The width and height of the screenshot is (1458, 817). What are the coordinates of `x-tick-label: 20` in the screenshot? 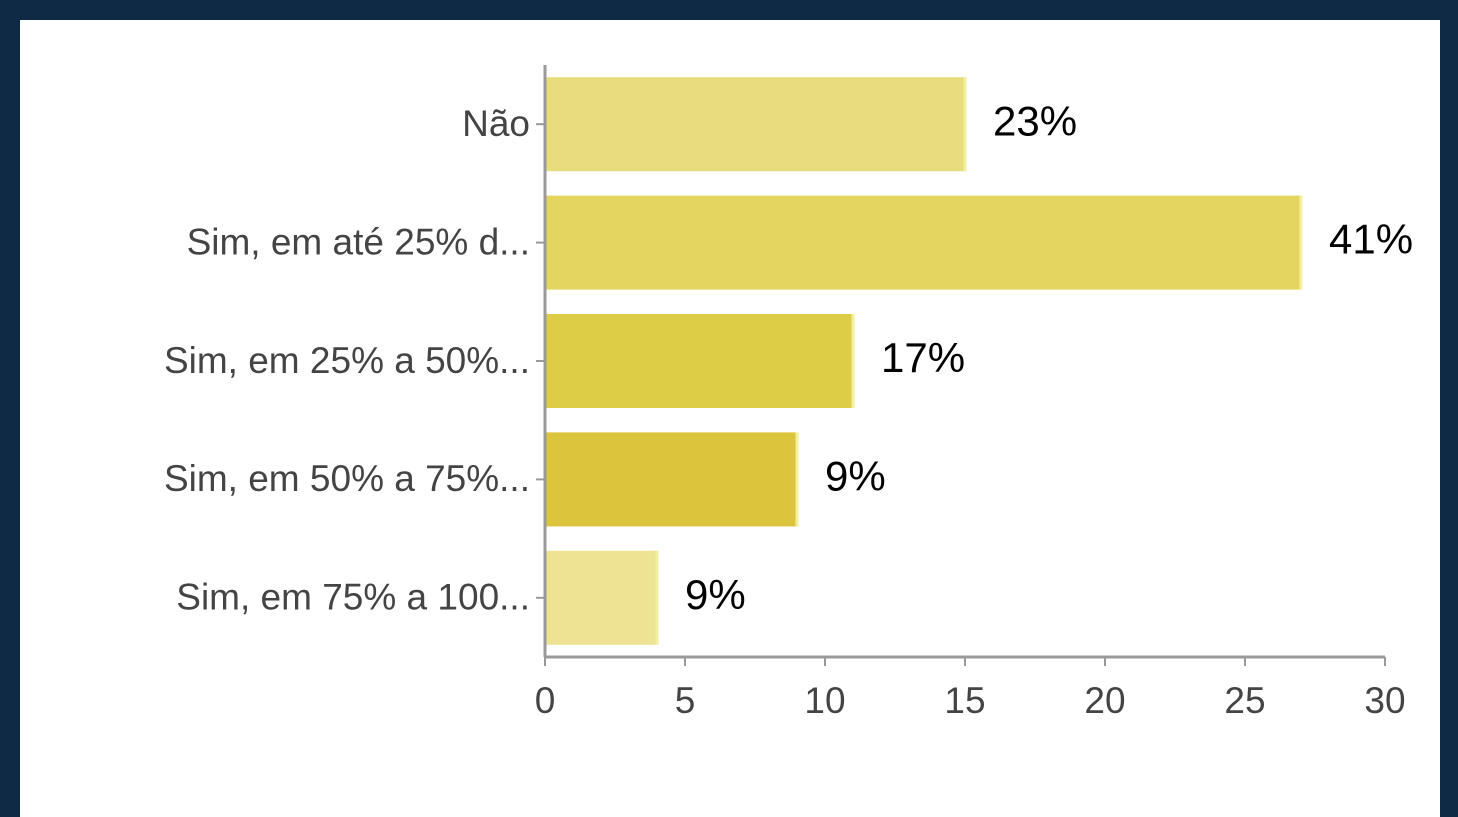 It's located at (1104, 700).